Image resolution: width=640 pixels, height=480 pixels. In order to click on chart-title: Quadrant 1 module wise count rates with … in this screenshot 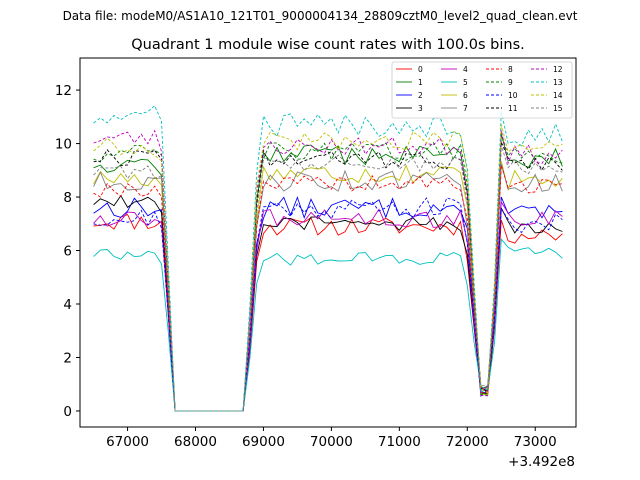, I will do `click(328, 45)`.